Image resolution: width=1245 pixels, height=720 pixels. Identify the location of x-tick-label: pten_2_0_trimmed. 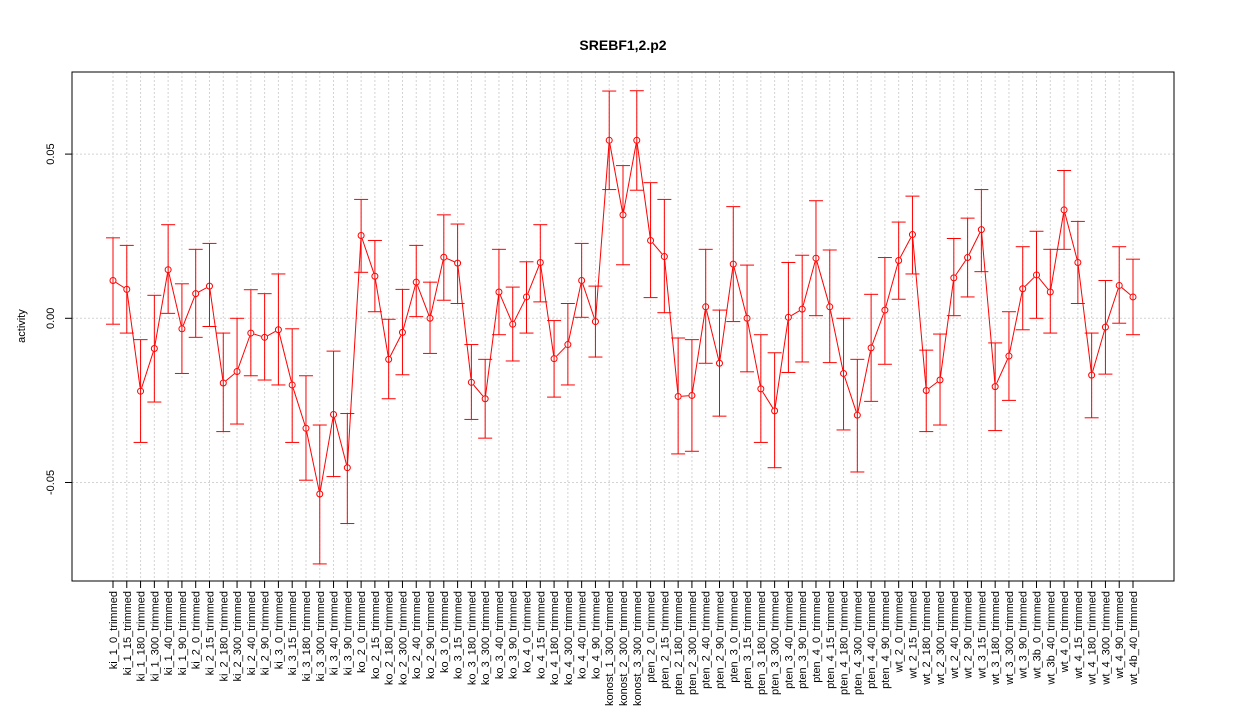
(652, 637).